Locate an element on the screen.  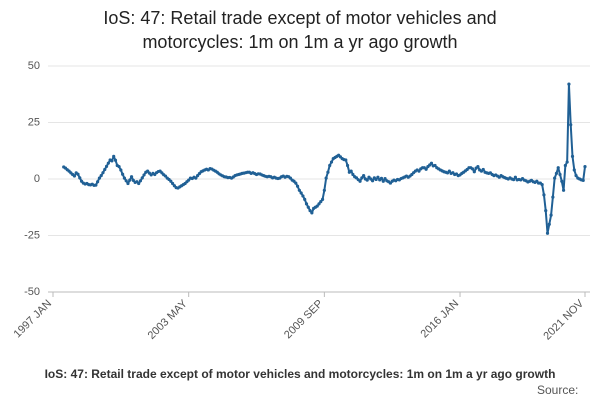
y-tick-label: -25 is located at coordinates (32, 235).